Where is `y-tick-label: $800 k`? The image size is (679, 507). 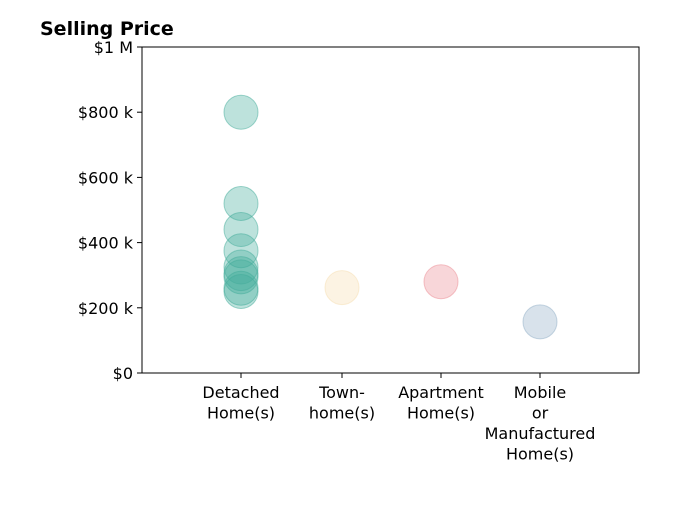 y-tick-label: $800 k is located at coordinates (106, 112).